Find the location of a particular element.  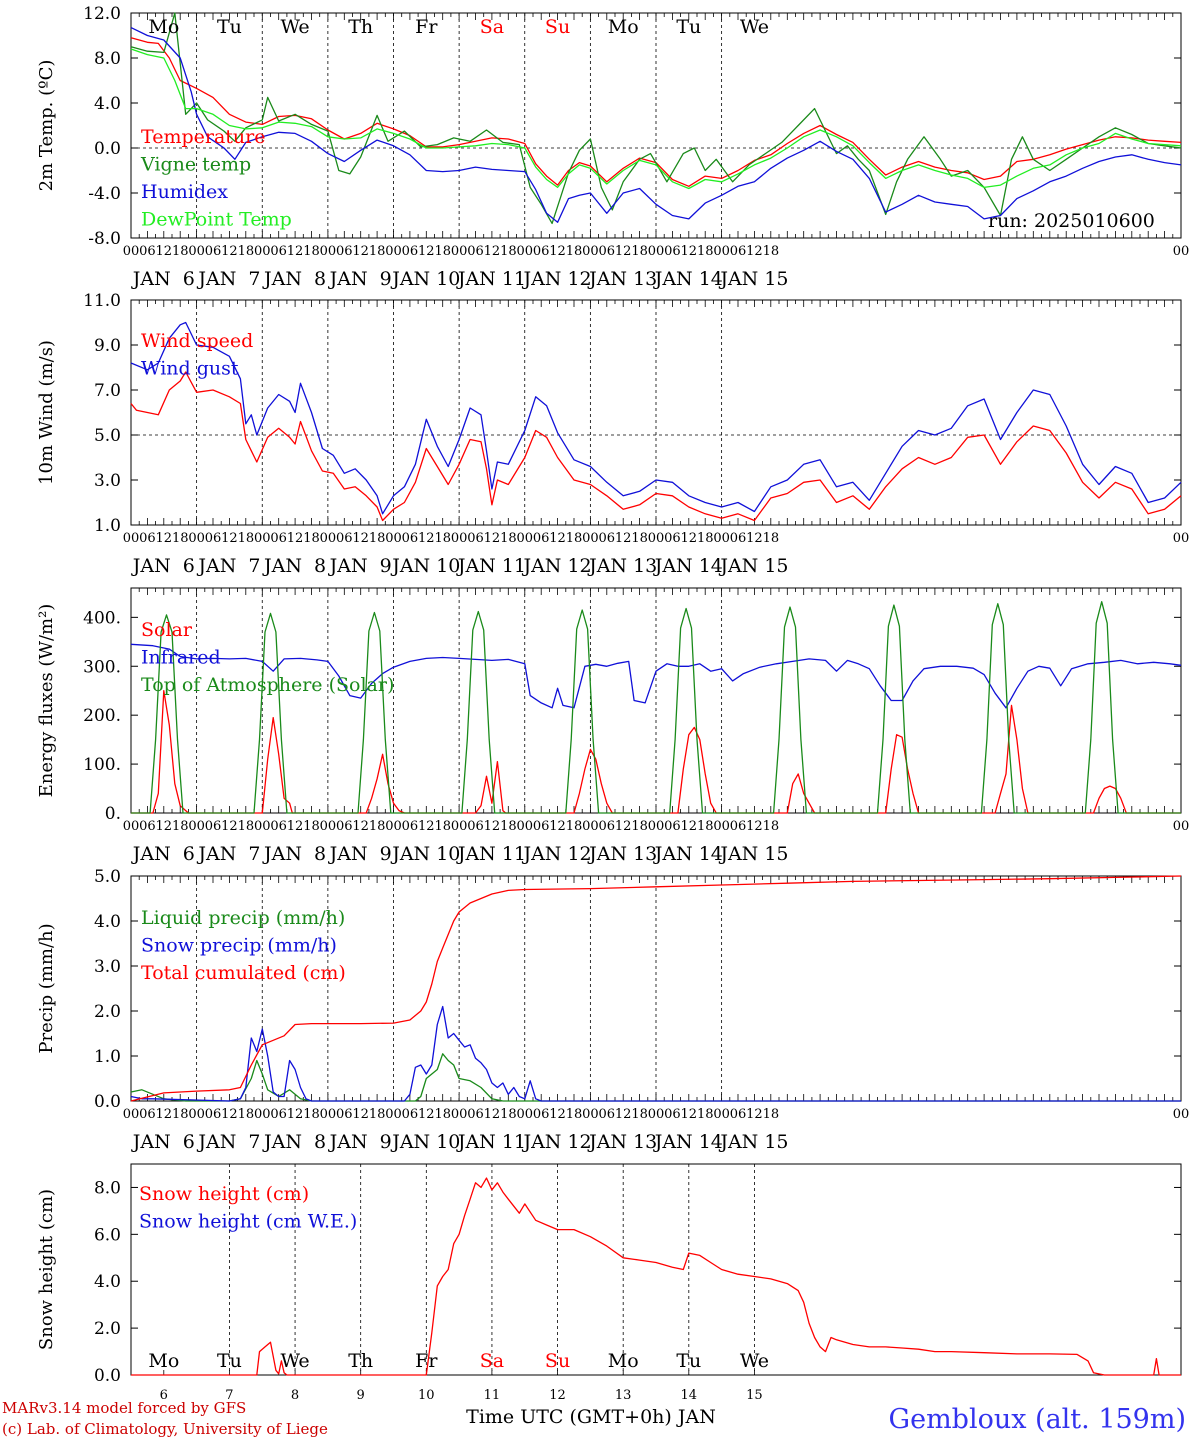

legend-entry: DewPoint Temp is located at coordinates (216, 220).